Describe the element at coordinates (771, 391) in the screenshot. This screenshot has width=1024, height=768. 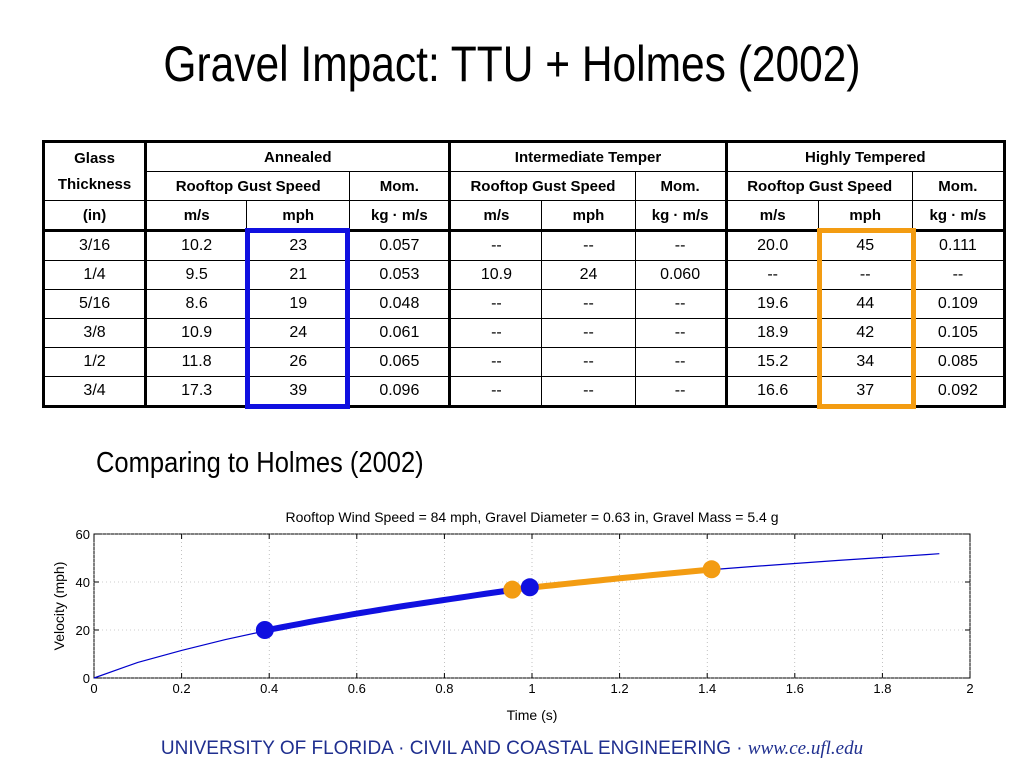
I see `table-cell: 16.6` at that location.